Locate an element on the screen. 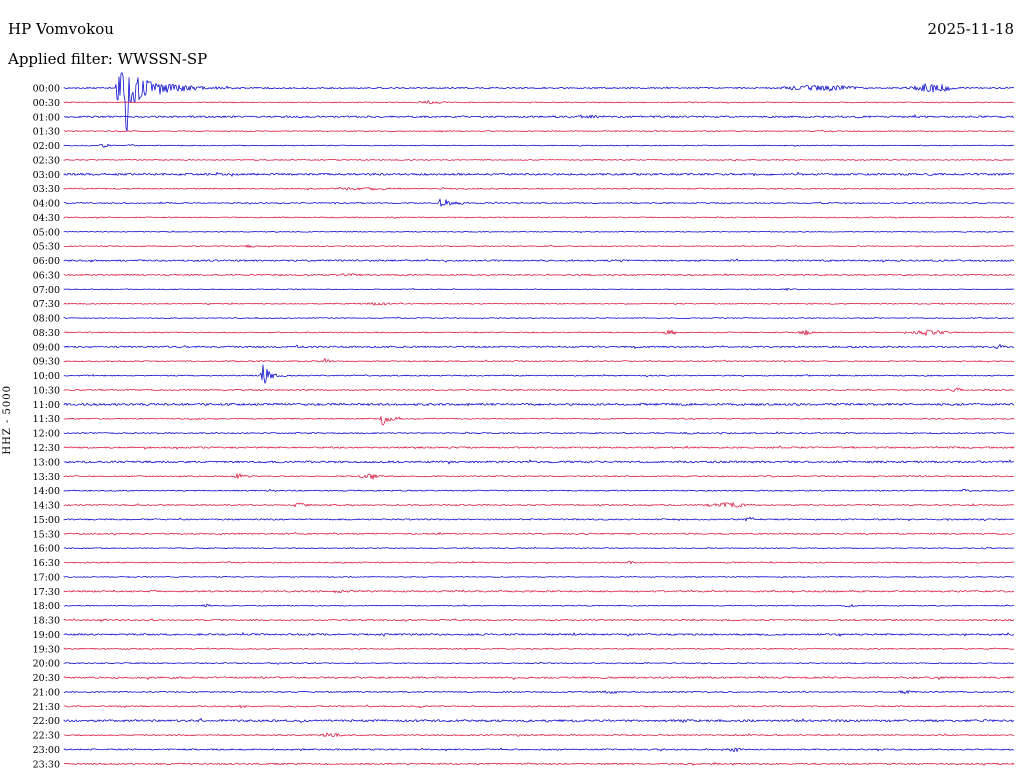 This screenshot has height=780, width=1024. filter-label: Applied filter: WWSSN-SP is located at coordinates (108, 59).